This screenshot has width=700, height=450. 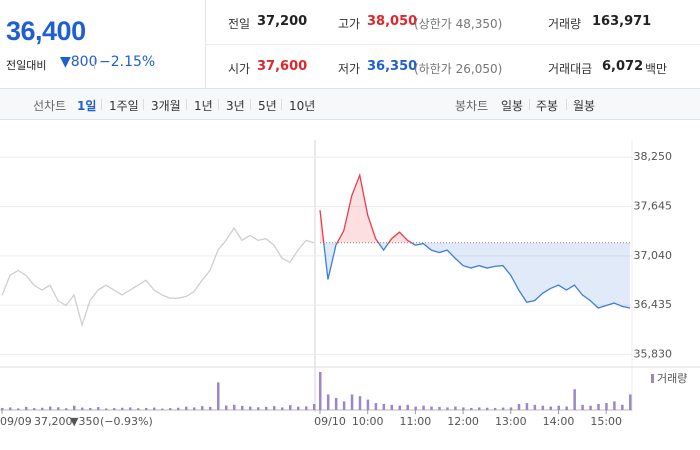 What do you see at coordinates (653, 206) in the screenshot?
I see `y-tick-label: 37,645` at bounding box center [653, 206].